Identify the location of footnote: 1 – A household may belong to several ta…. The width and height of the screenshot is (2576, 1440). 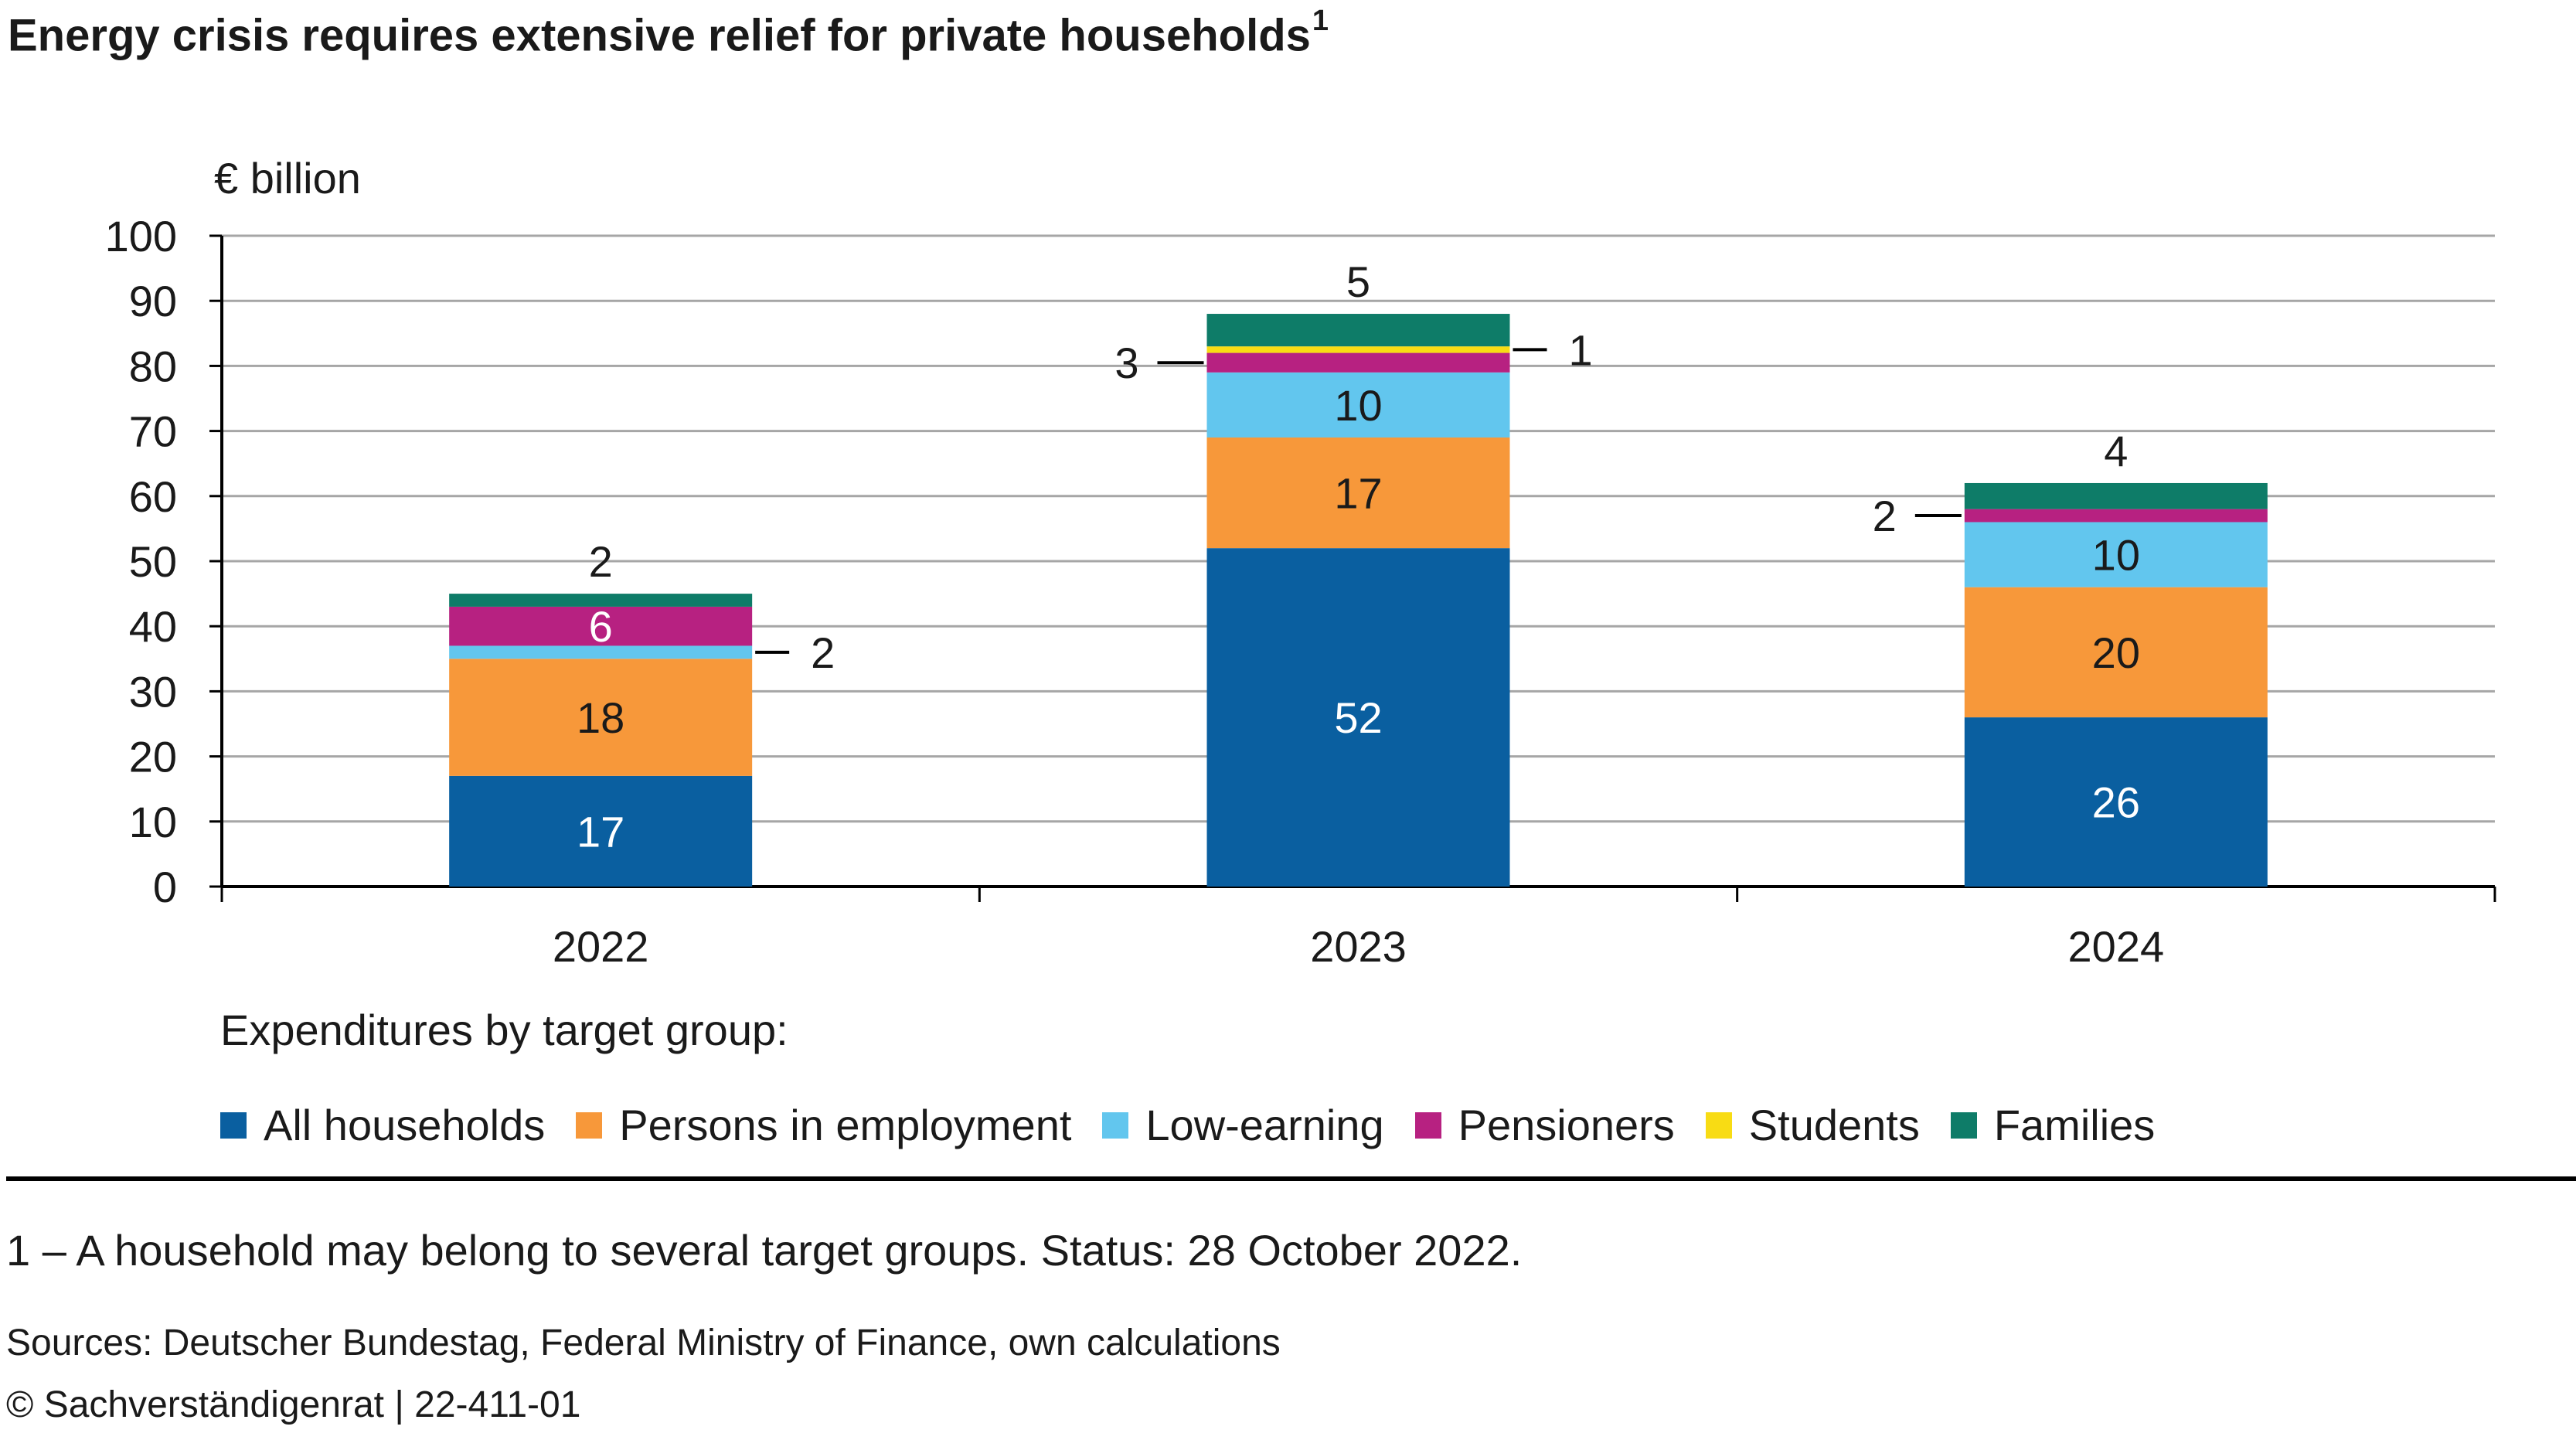
(764, 1250).